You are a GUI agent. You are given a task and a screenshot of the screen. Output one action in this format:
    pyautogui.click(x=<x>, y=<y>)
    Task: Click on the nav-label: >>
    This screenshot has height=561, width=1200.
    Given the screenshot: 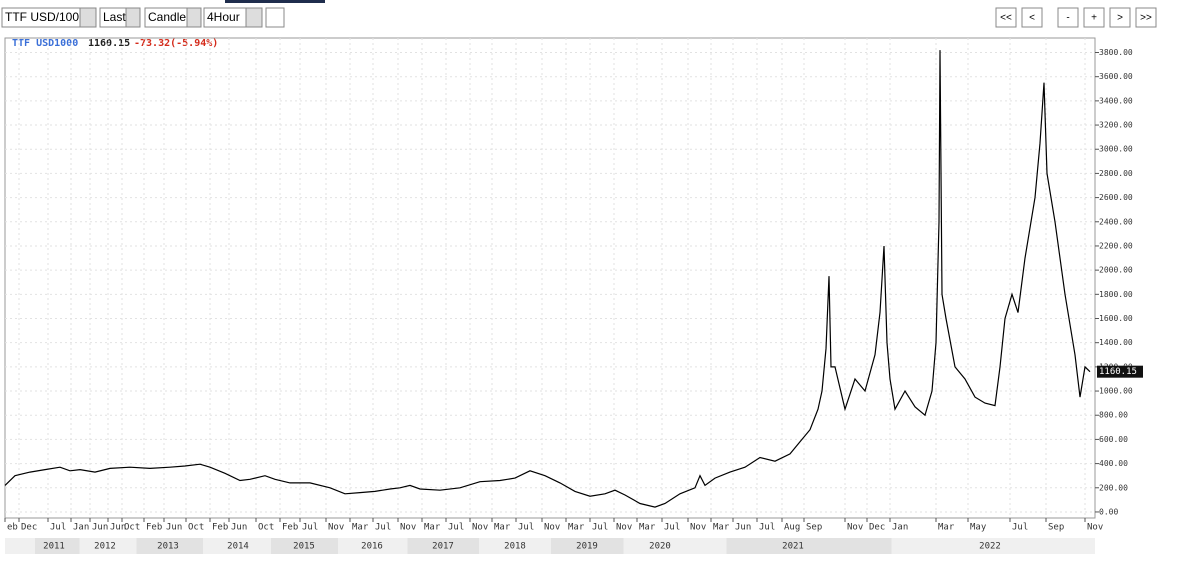 What is the action you would take?
    pyautogui.click(x=1146, y=18)
    